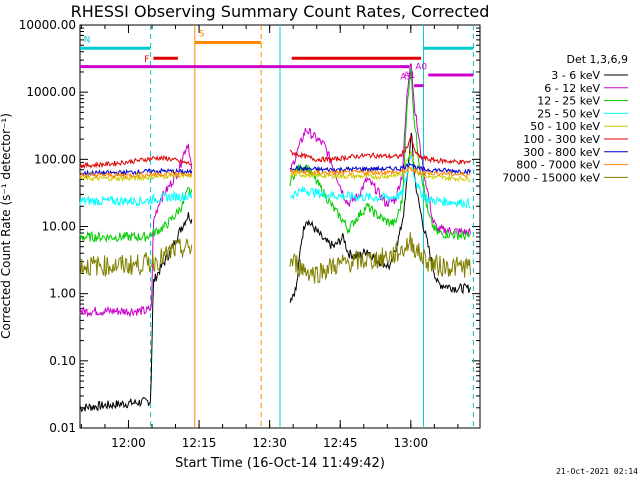 This screenshot has width=640, height=480. What do you see at coordinates (561, 152) in the screenshot?
I see `legend-label: 300 - 800 keV` at bounding box center [561, 152].